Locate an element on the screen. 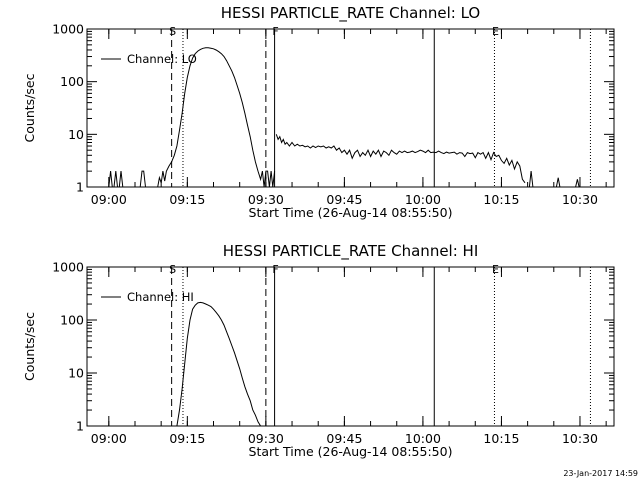  timestamp: 23-Jan-2017 14:59 is located at coordinates (600, 473).